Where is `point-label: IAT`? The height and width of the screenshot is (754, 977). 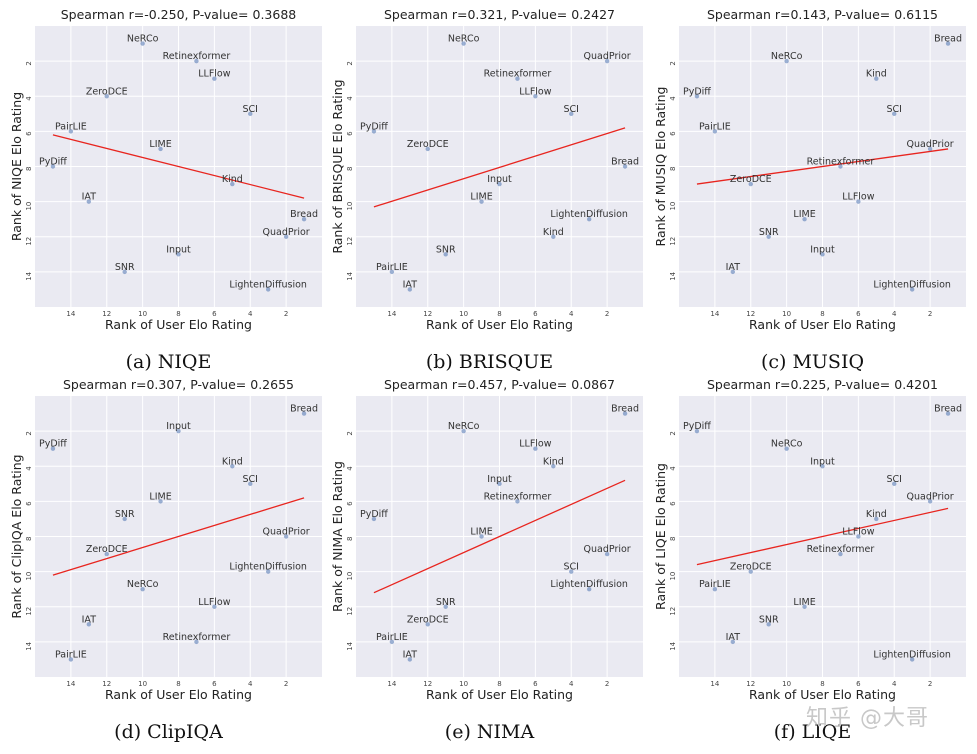 point-label: IAT is located at coordinates (733, 267).